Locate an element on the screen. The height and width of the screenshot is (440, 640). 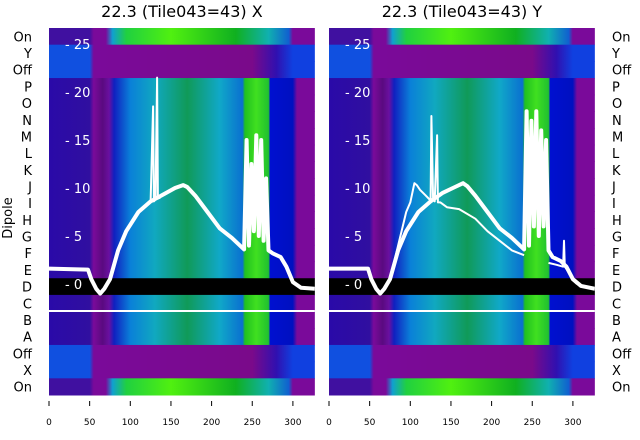
heatmap-row-h is located at coordinates (182, 220).